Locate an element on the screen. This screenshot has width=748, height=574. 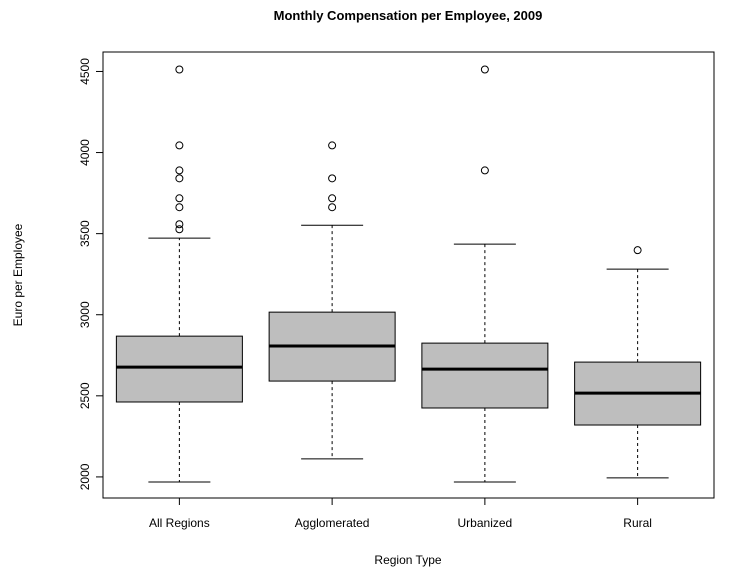
y-tick-label: 2500 is located at coordinates (85, 395).